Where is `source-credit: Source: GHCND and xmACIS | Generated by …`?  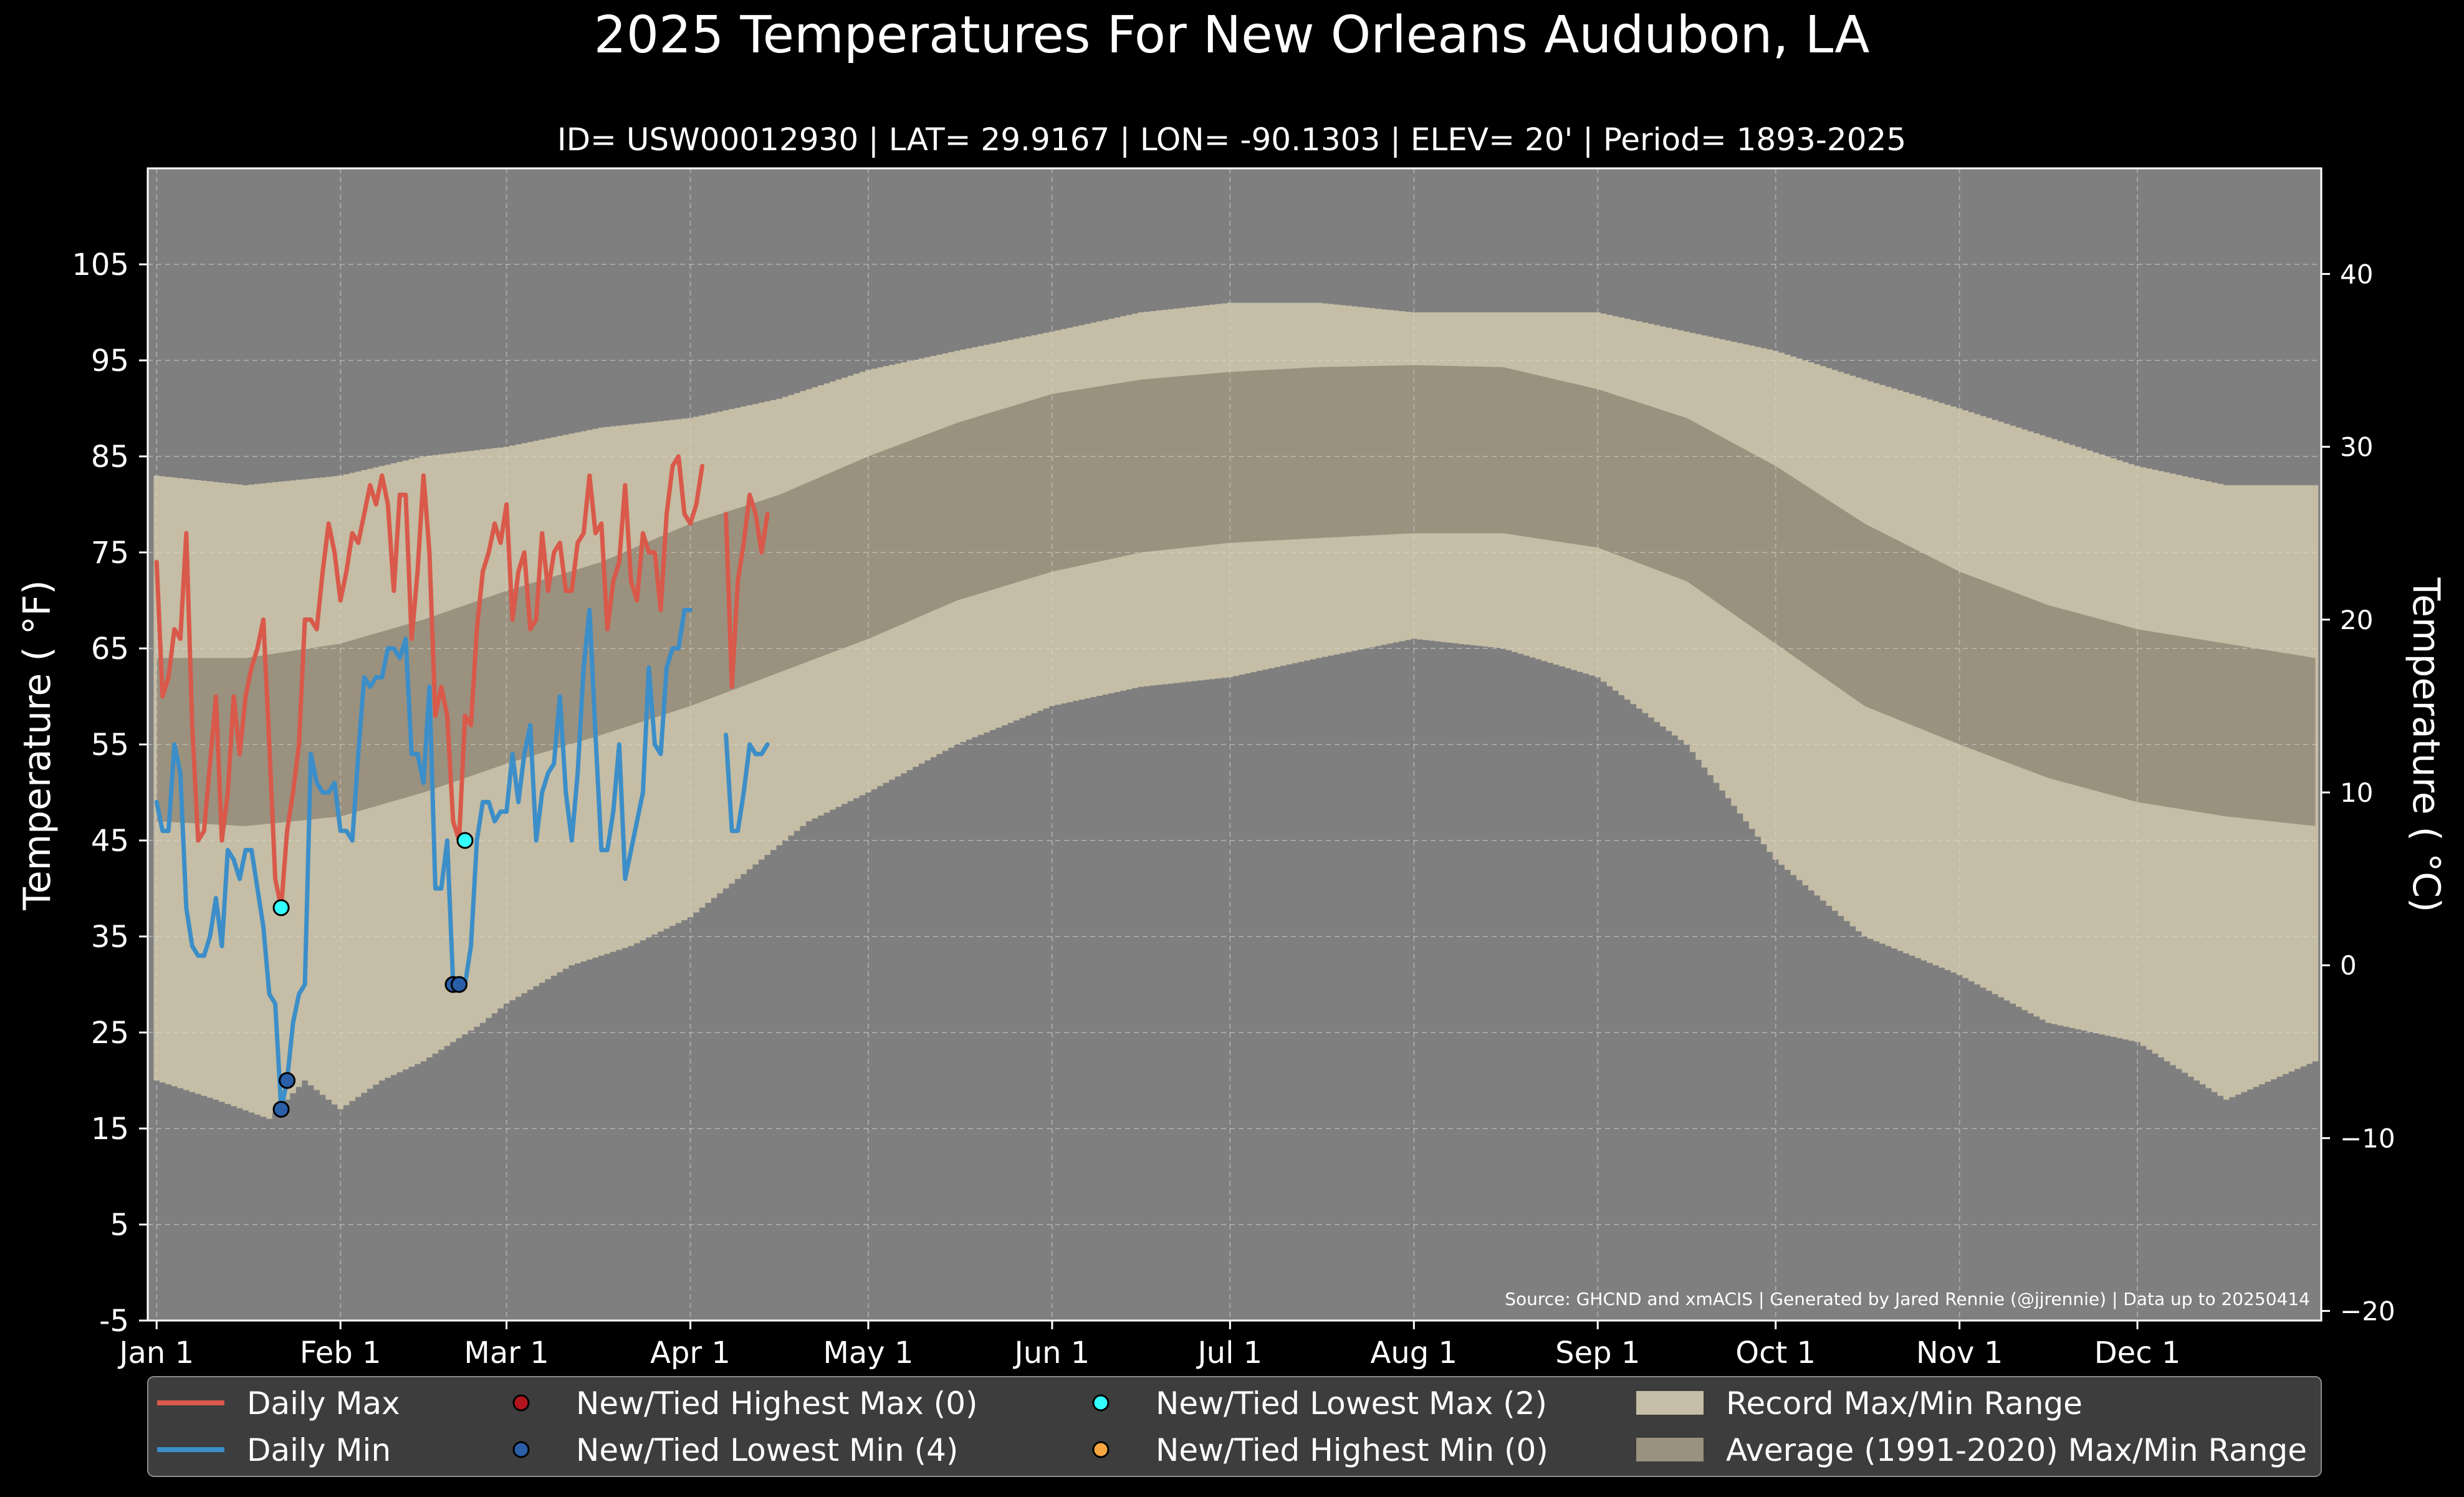
source-credit: Source: GHCND and xmACIS | Generated by … is located at coordinates (1908, 1299).